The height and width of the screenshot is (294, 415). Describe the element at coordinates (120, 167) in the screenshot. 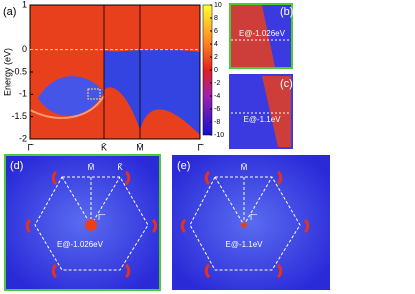

I see `point-label: K̃` at that location.